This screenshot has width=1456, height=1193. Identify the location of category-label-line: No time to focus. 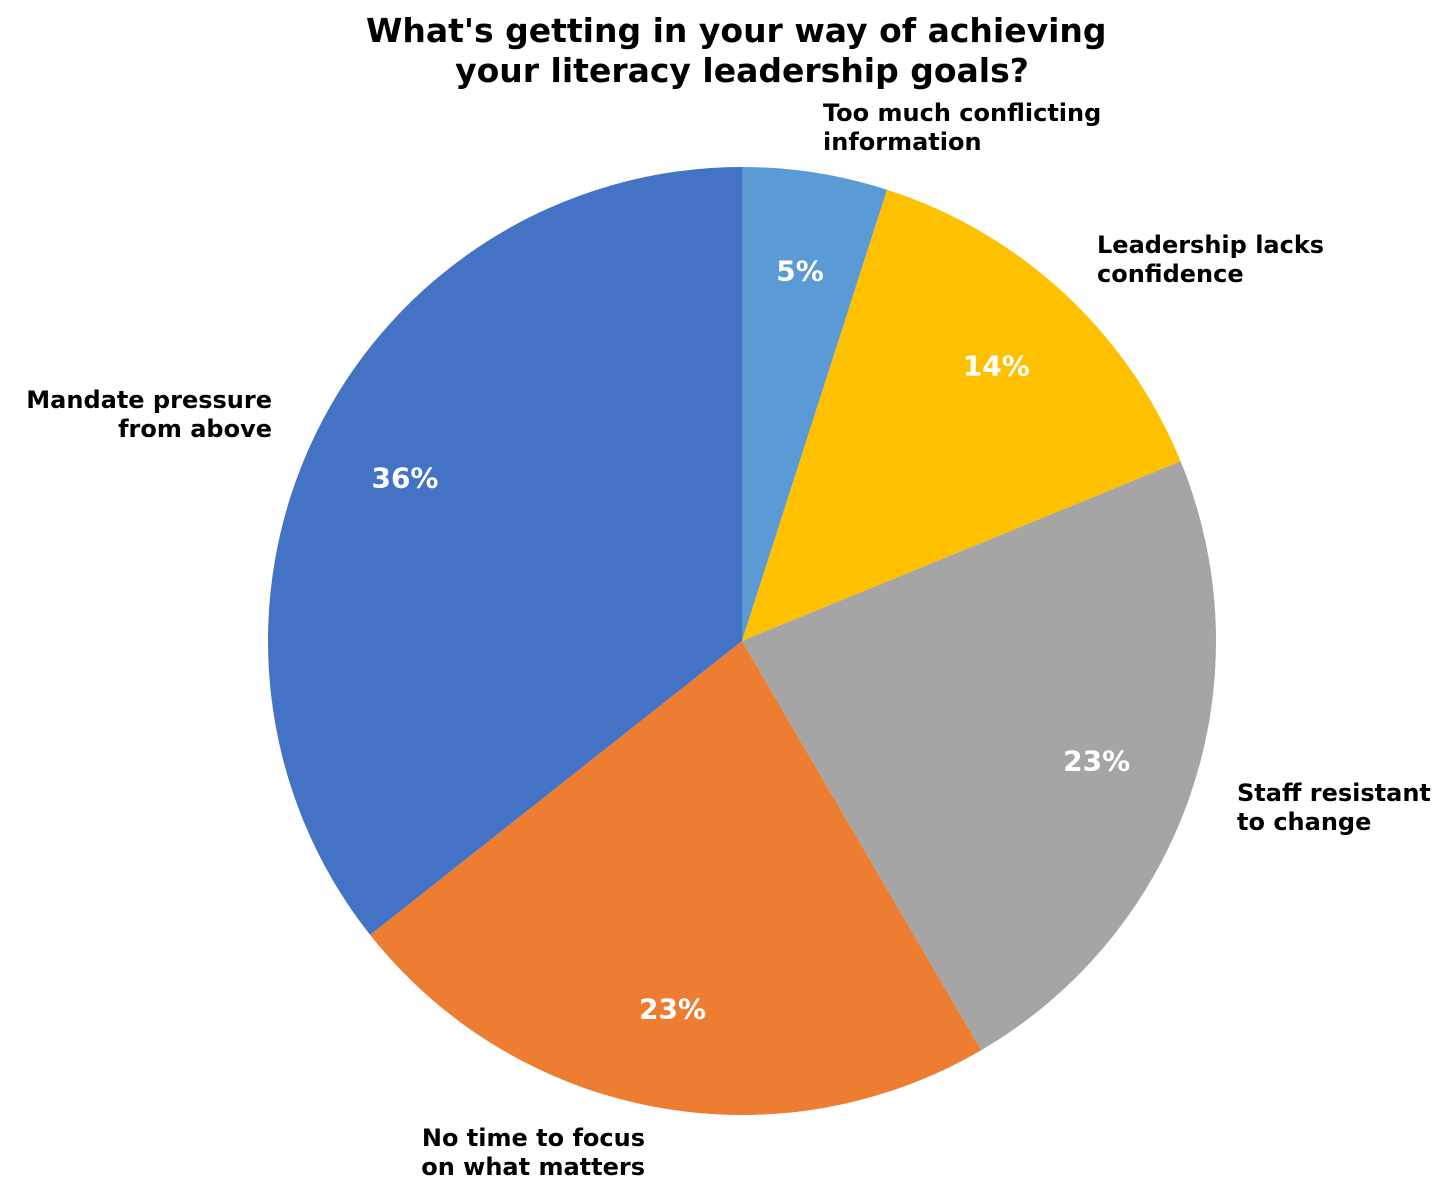
(533, 1138).